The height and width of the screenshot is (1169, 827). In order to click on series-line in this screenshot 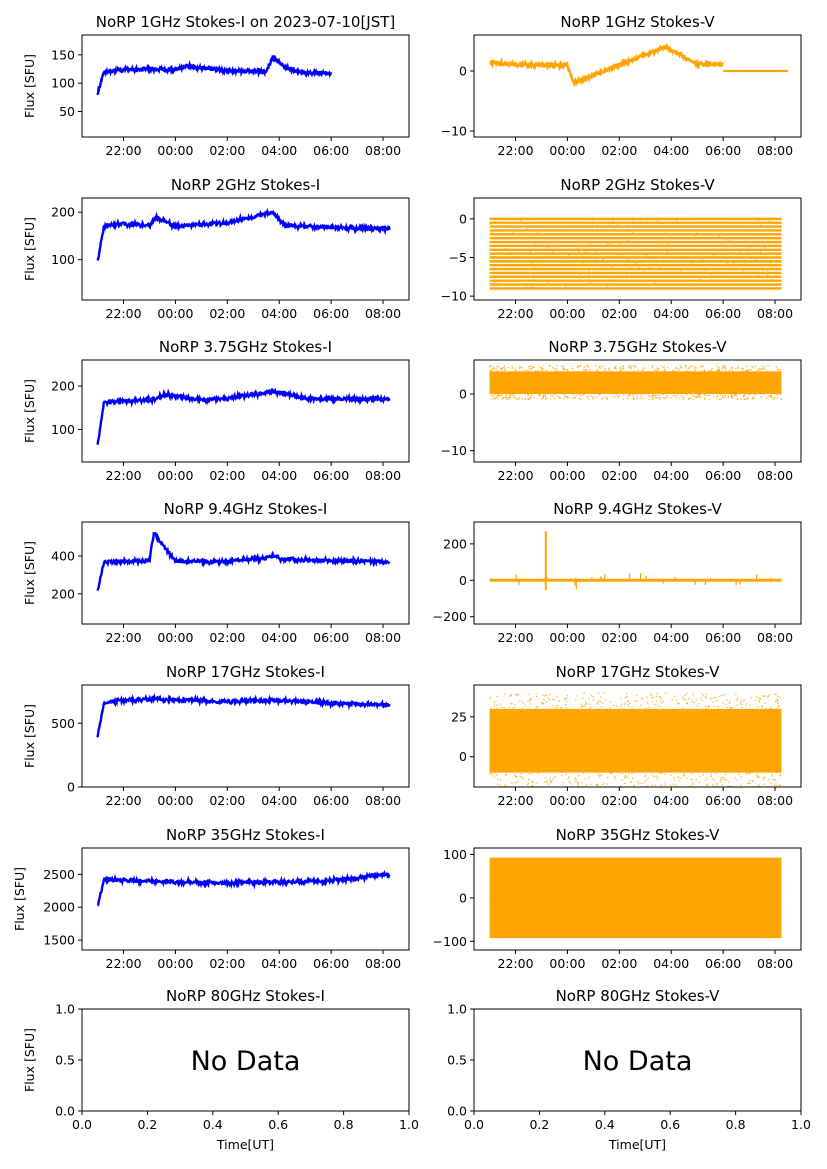, I will do `click(243, 234)`.